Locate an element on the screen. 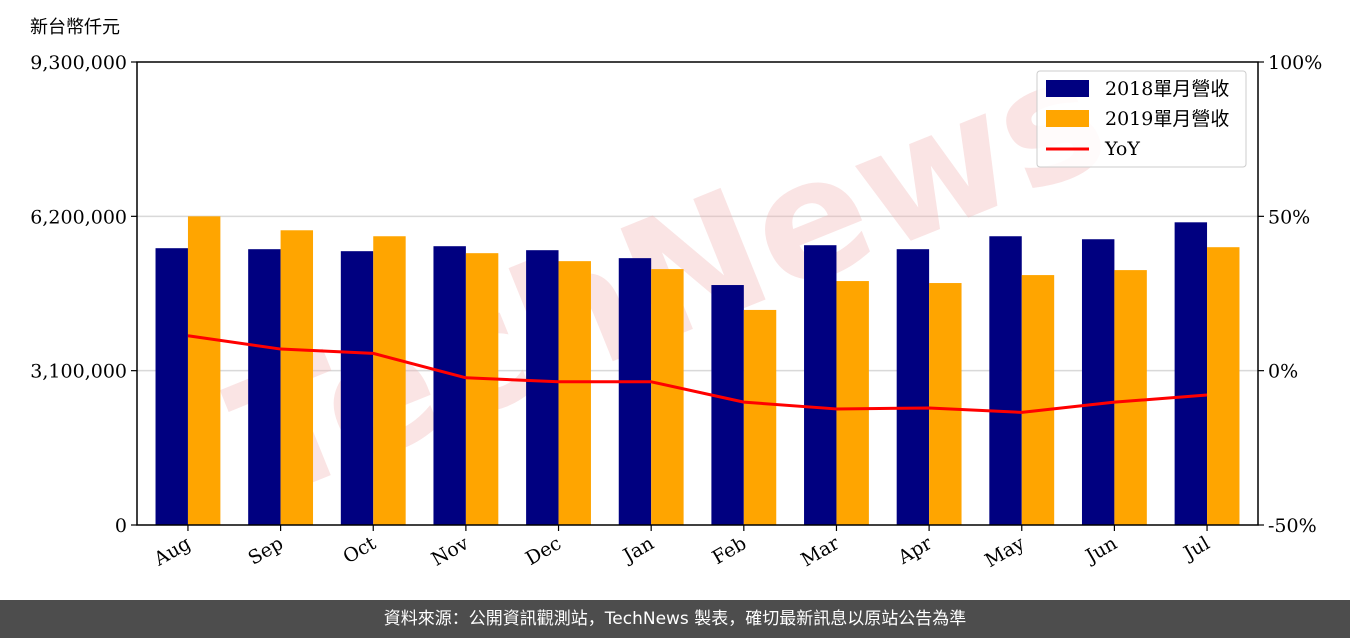  x-tick-label: Sep is located at coordinates (266, 550).